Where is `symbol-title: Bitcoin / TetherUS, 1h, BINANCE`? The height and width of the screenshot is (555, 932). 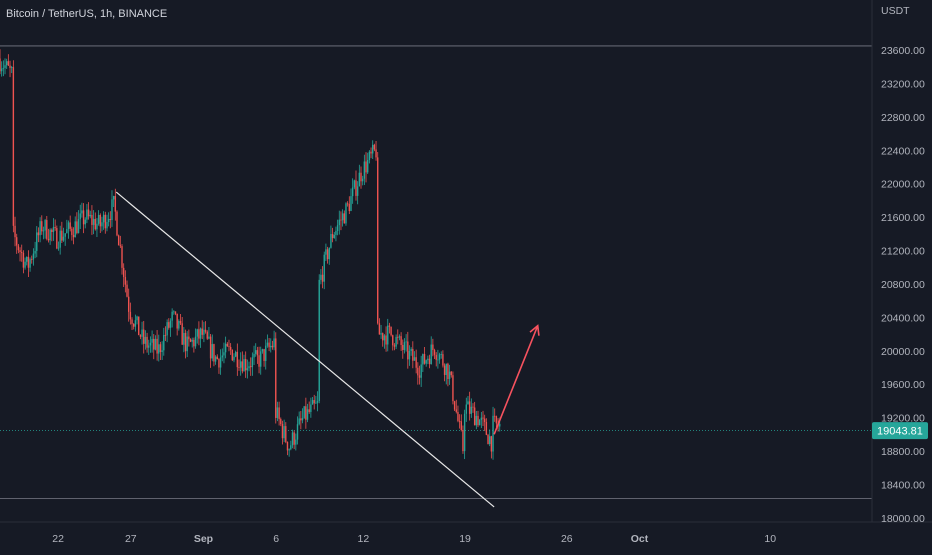
symbol-title: Bitcoin / TetherUS, 1h, BINANCE is located at coordinates (86, 14).